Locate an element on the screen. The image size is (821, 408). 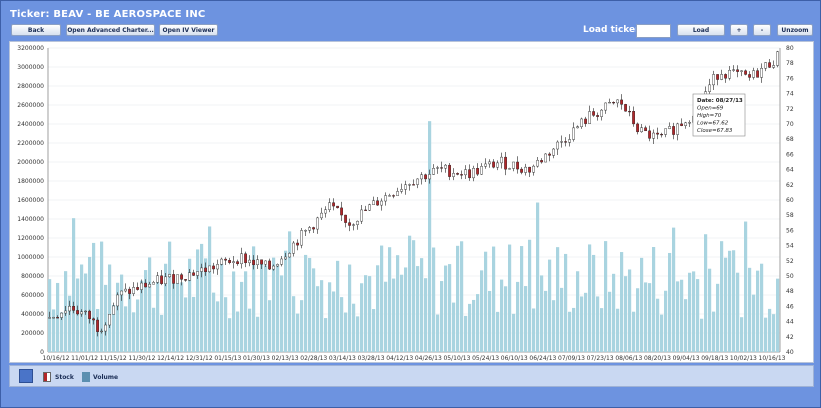
left-axis-tick: 2200000 is located at coordinates (30, 143).